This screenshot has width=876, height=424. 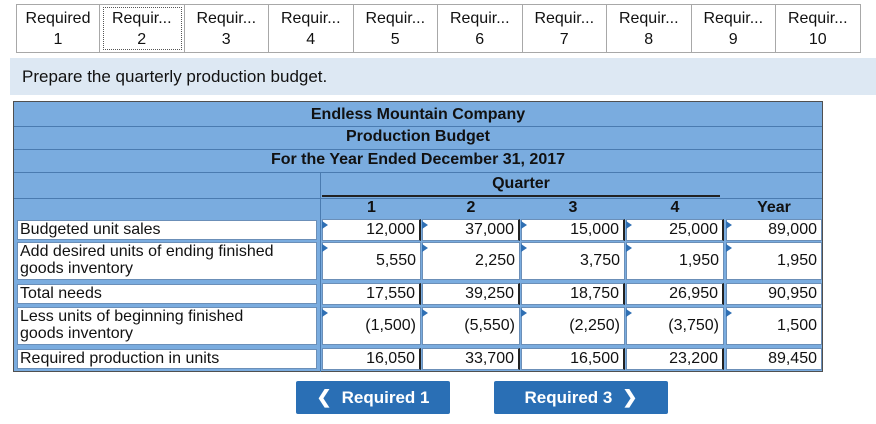 What do you see at coordinates (675, 359) in the screenshot?
I see `cell-required-production-q4: 23,200` at bounding box center [675, 359].